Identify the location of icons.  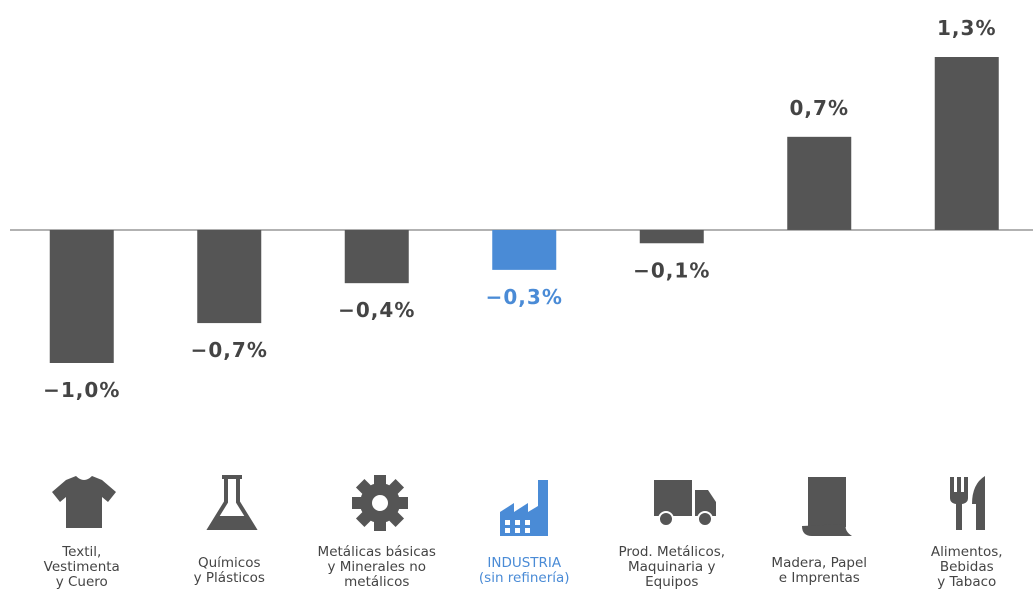
(518, 505).